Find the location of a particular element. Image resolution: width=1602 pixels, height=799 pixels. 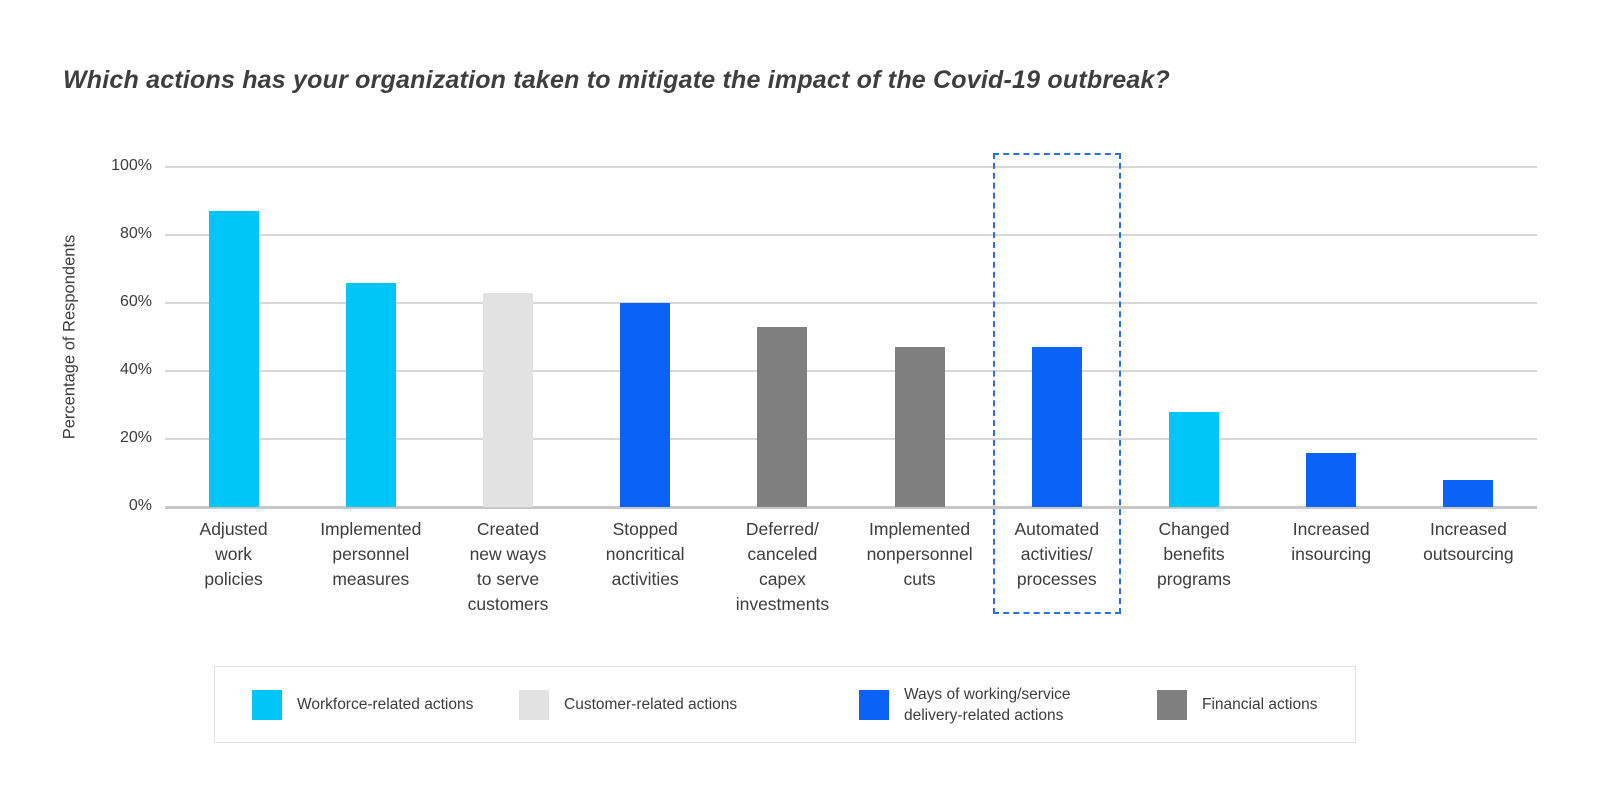

legend-label-financial: Financial actions is located at coordinates (1260, 704).